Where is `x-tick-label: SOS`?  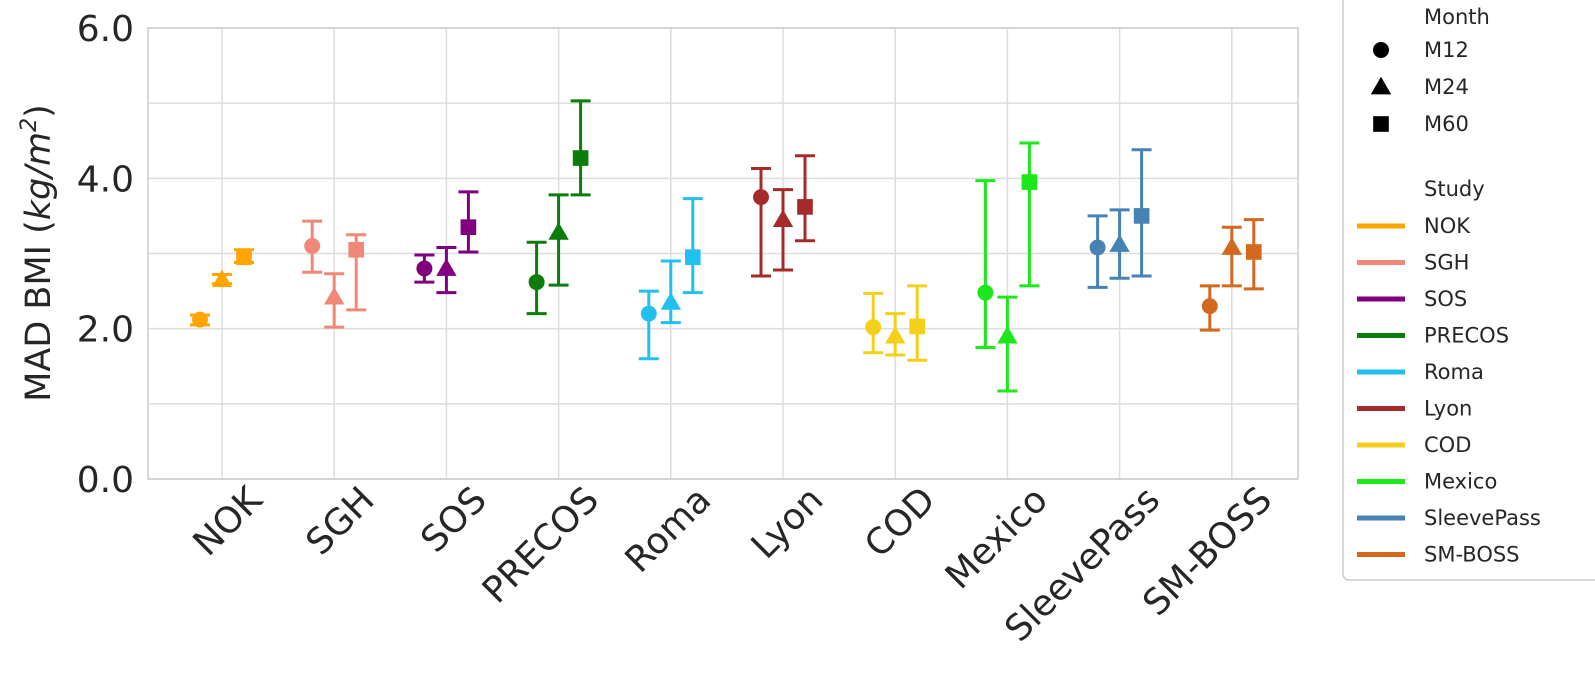 x-tick-label: SOS is located at coordinates (453, 519).